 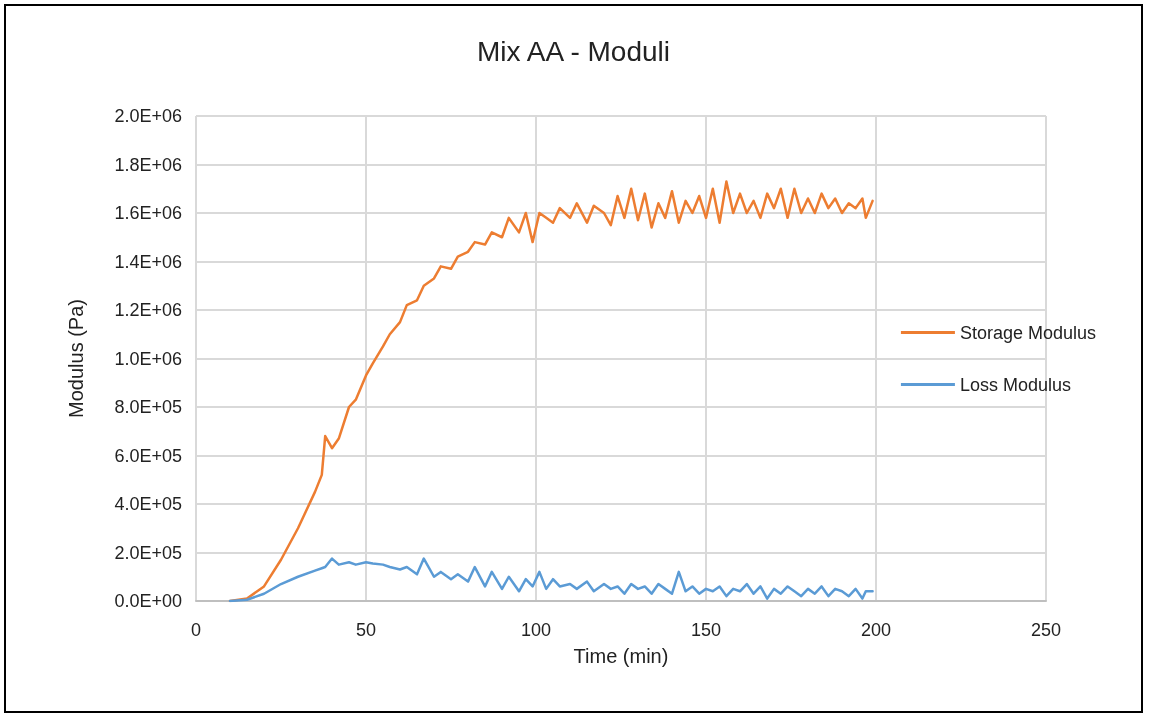 What do you see at coordinates (148, 601) in the screenshot?
I see `y-tick-label: 0.0E+00` at bounding box center [148, 601].